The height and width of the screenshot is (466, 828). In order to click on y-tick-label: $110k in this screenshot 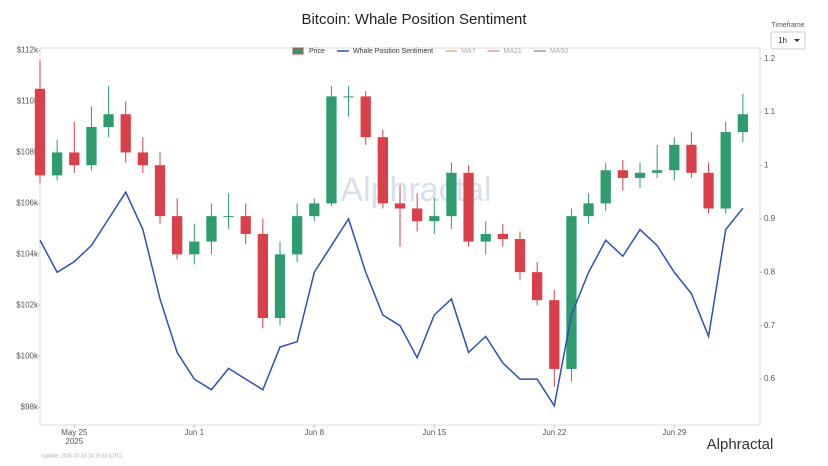, I will do `click(28, 101)`.